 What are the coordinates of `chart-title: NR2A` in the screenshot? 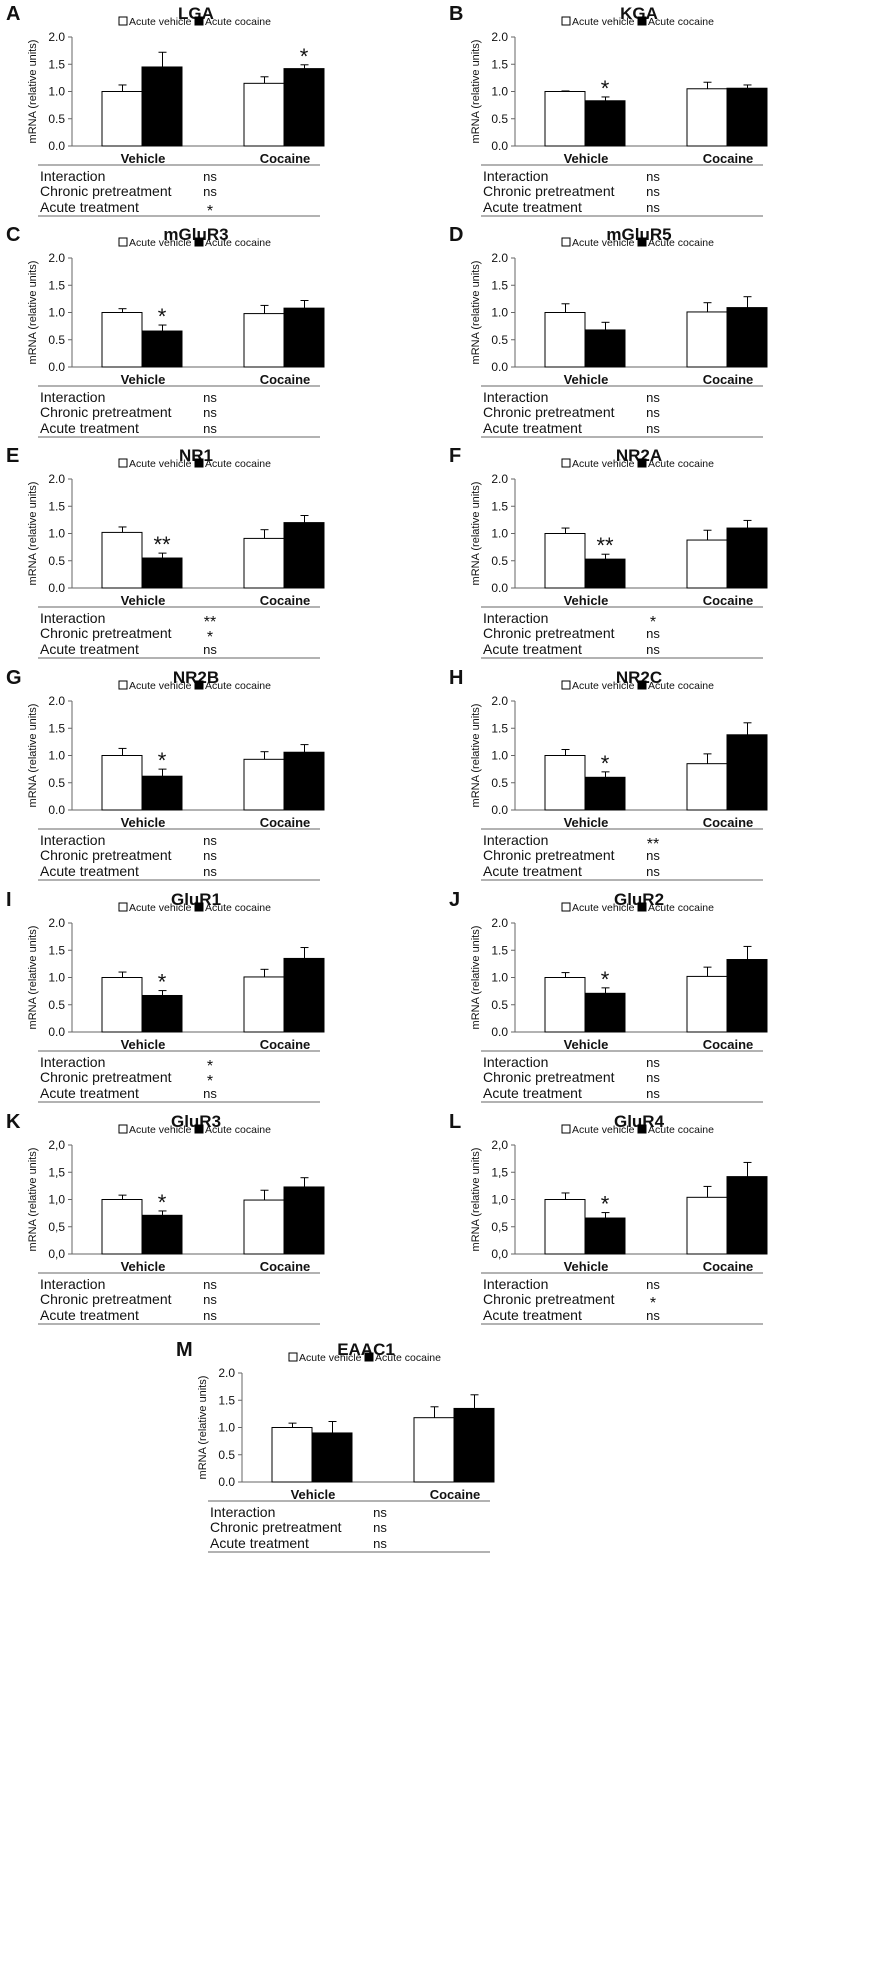 It's located at (639, 455).